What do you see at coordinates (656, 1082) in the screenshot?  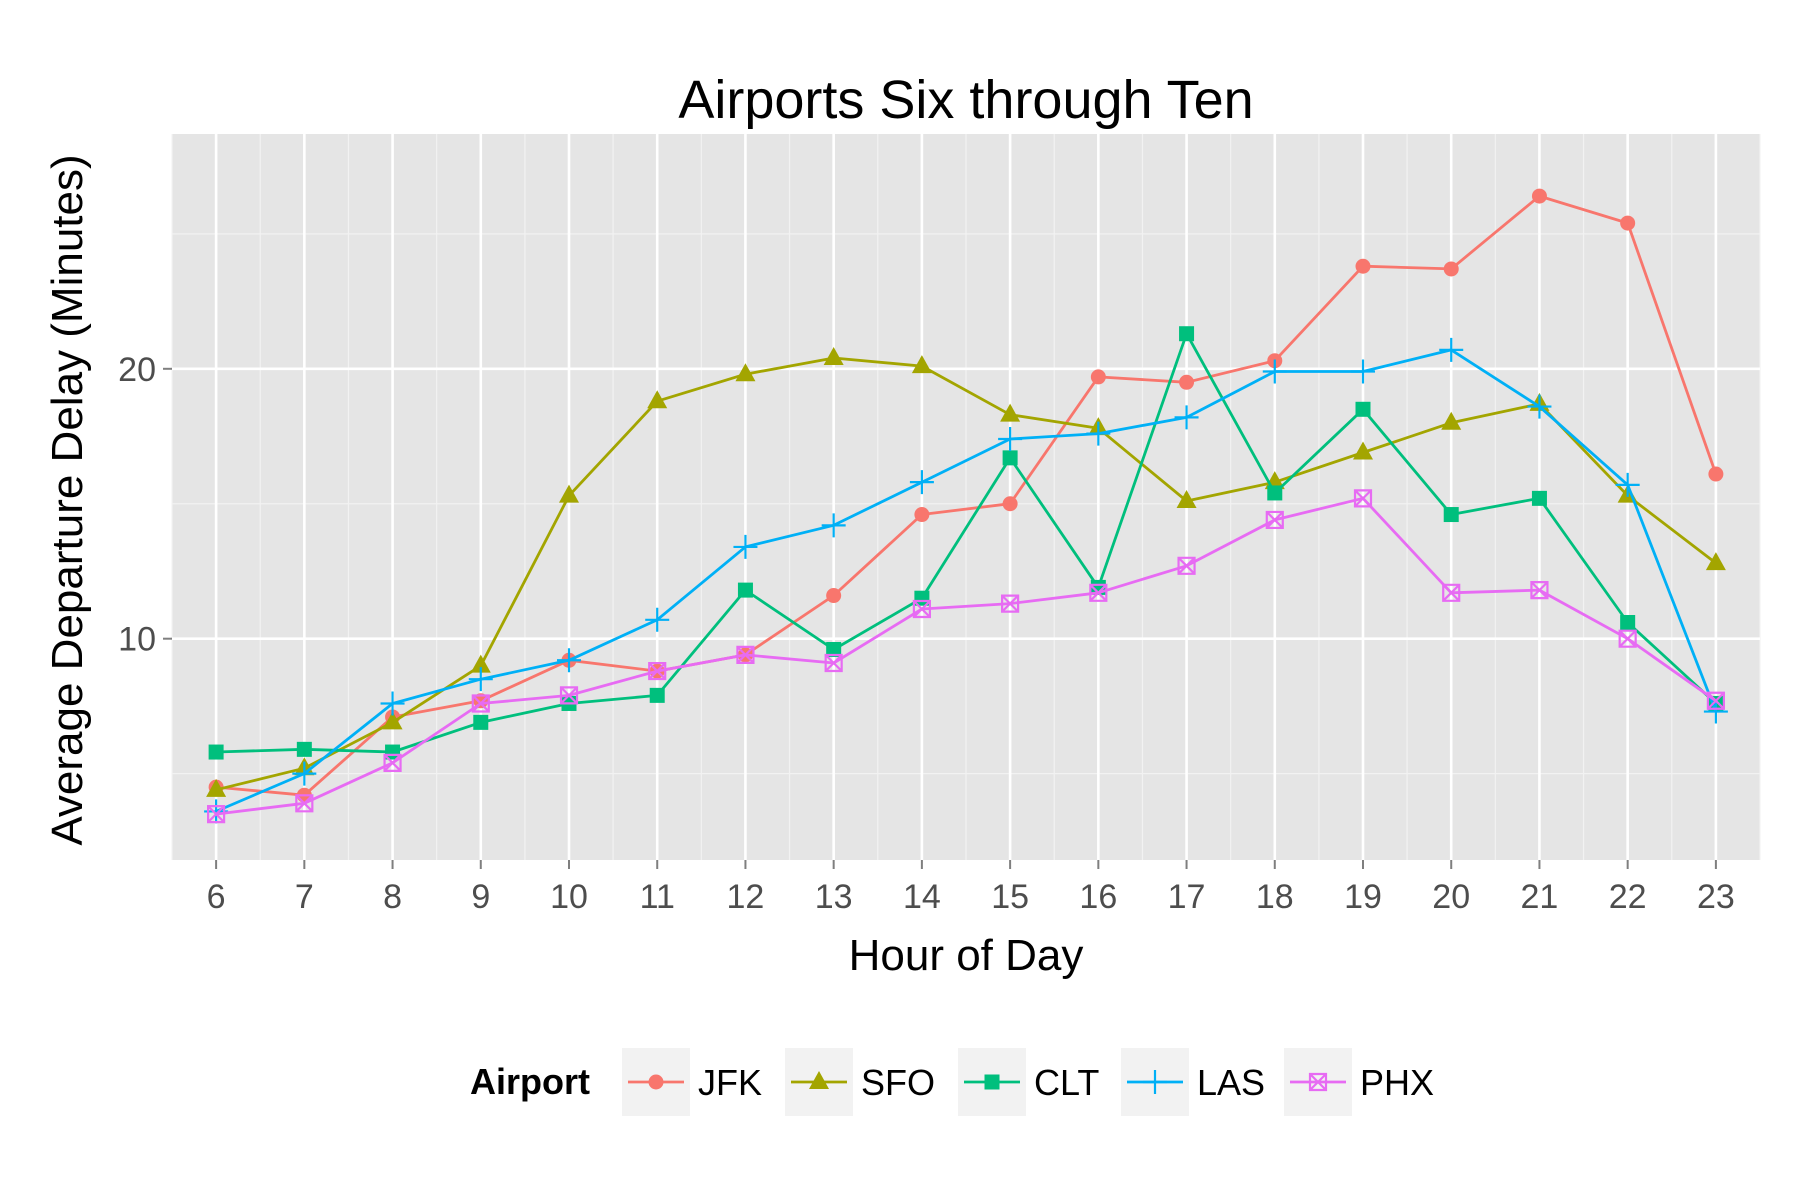 I see `legend-marker-jfk` at bounding box center [656, 1082].